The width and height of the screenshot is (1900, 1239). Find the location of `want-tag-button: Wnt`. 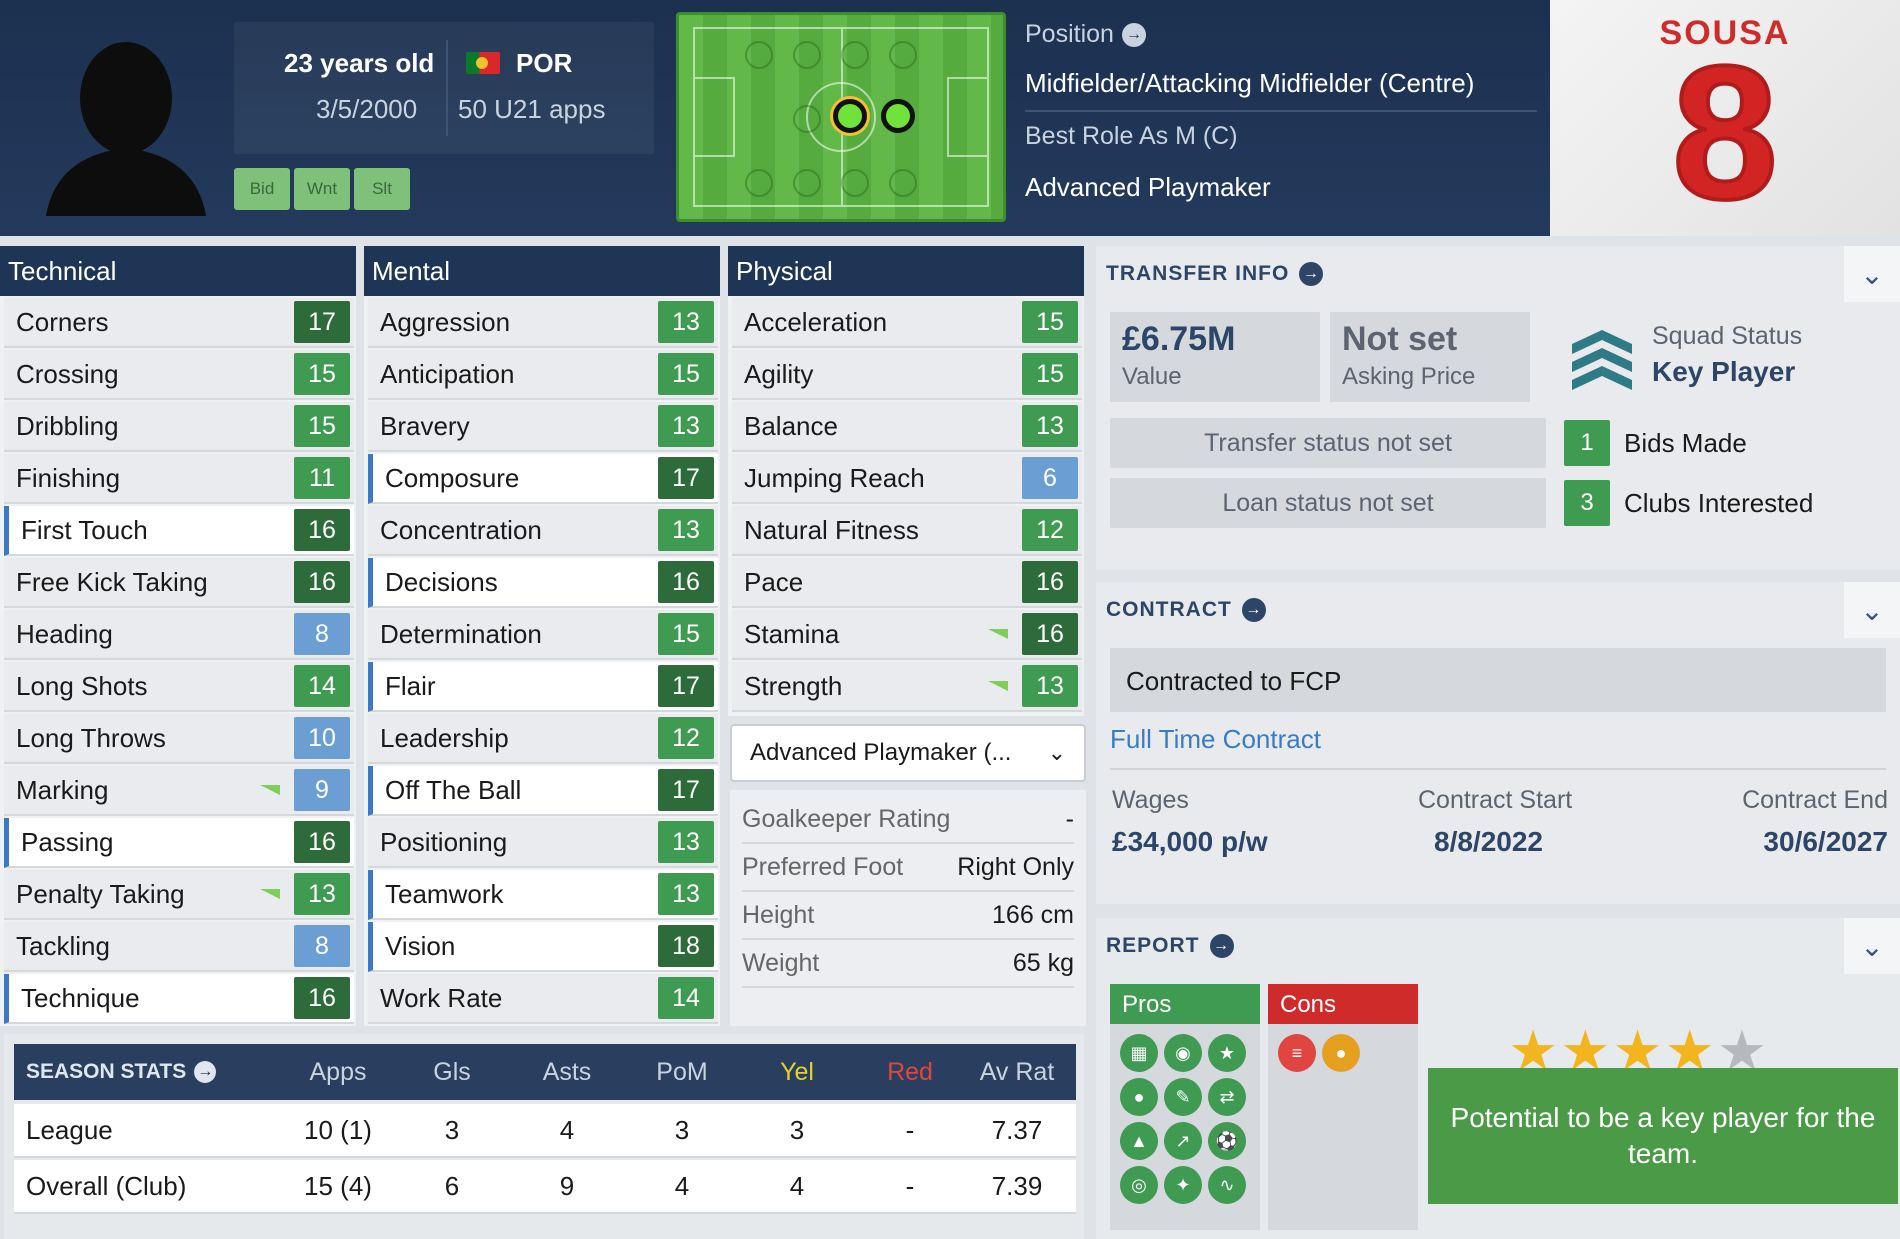

want-tag-button: Wnt is located at coordinates (322, 189).